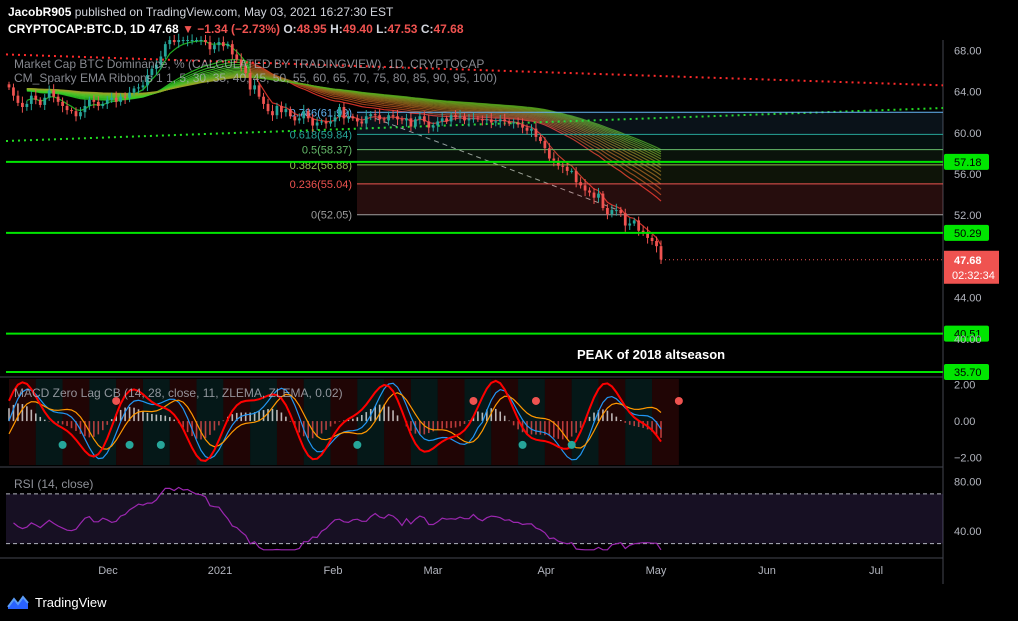 Image resolution: width=1018 pixels, height=621 pixels. Describe the element at coordinates (968, 532) in the screenshot. I see `rsi-axis-tick: 40.00` at that location.